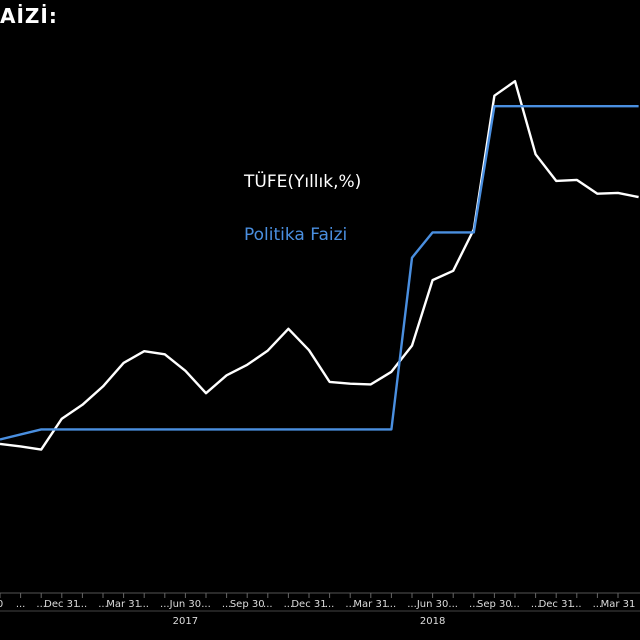 The width and height of the screenshot is (640, 640). Describe the element at coordinates (29, 16) in the screenshot. I see `chart-title: AİZİ:` at that location.